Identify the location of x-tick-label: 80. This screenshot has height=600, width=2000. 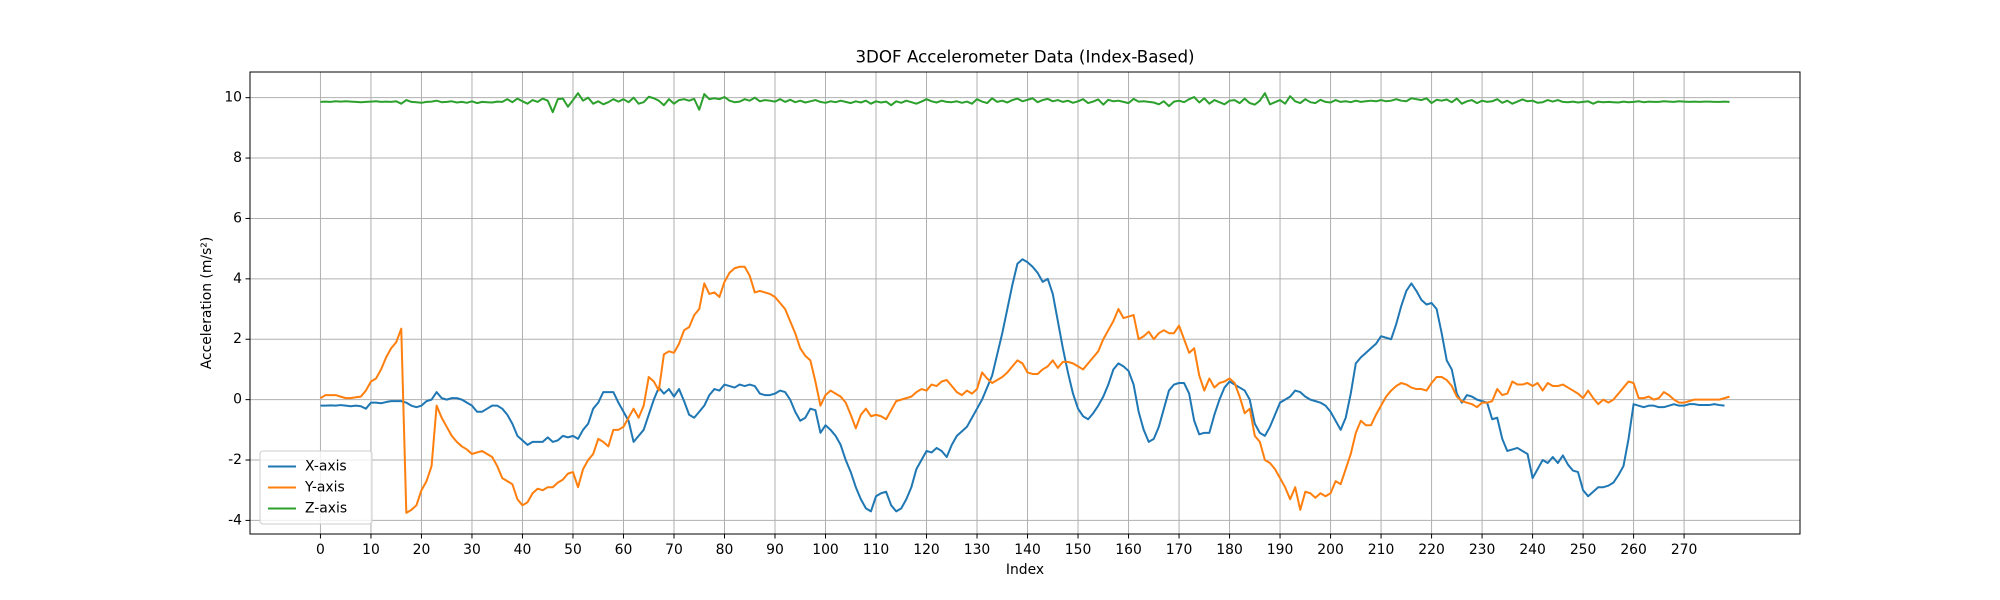
(725, 550).